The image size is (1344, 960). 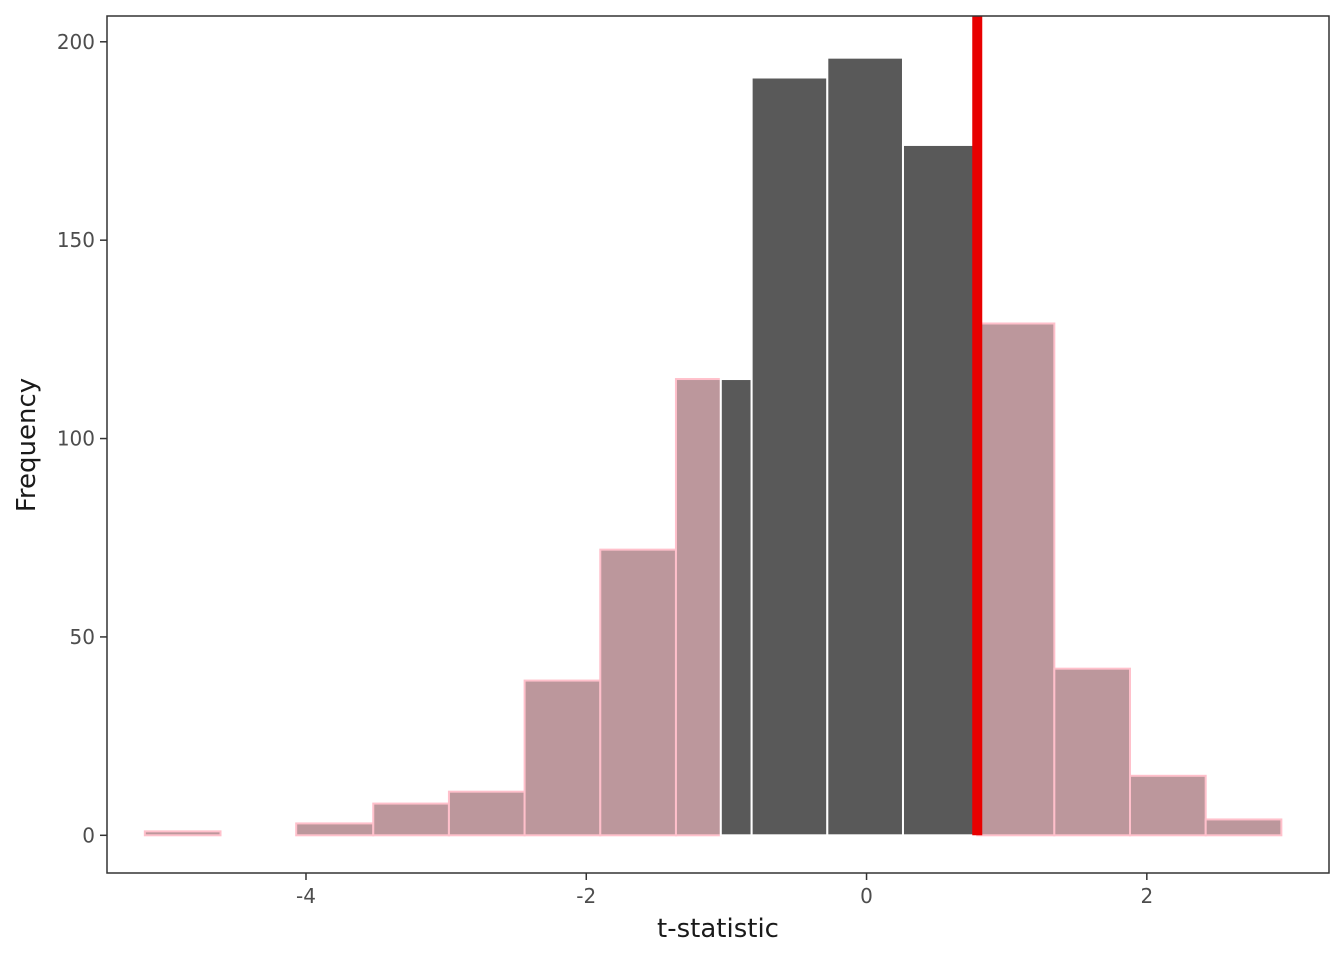 I want to click on y-tick-label: 50, so click(x=82, y=637).